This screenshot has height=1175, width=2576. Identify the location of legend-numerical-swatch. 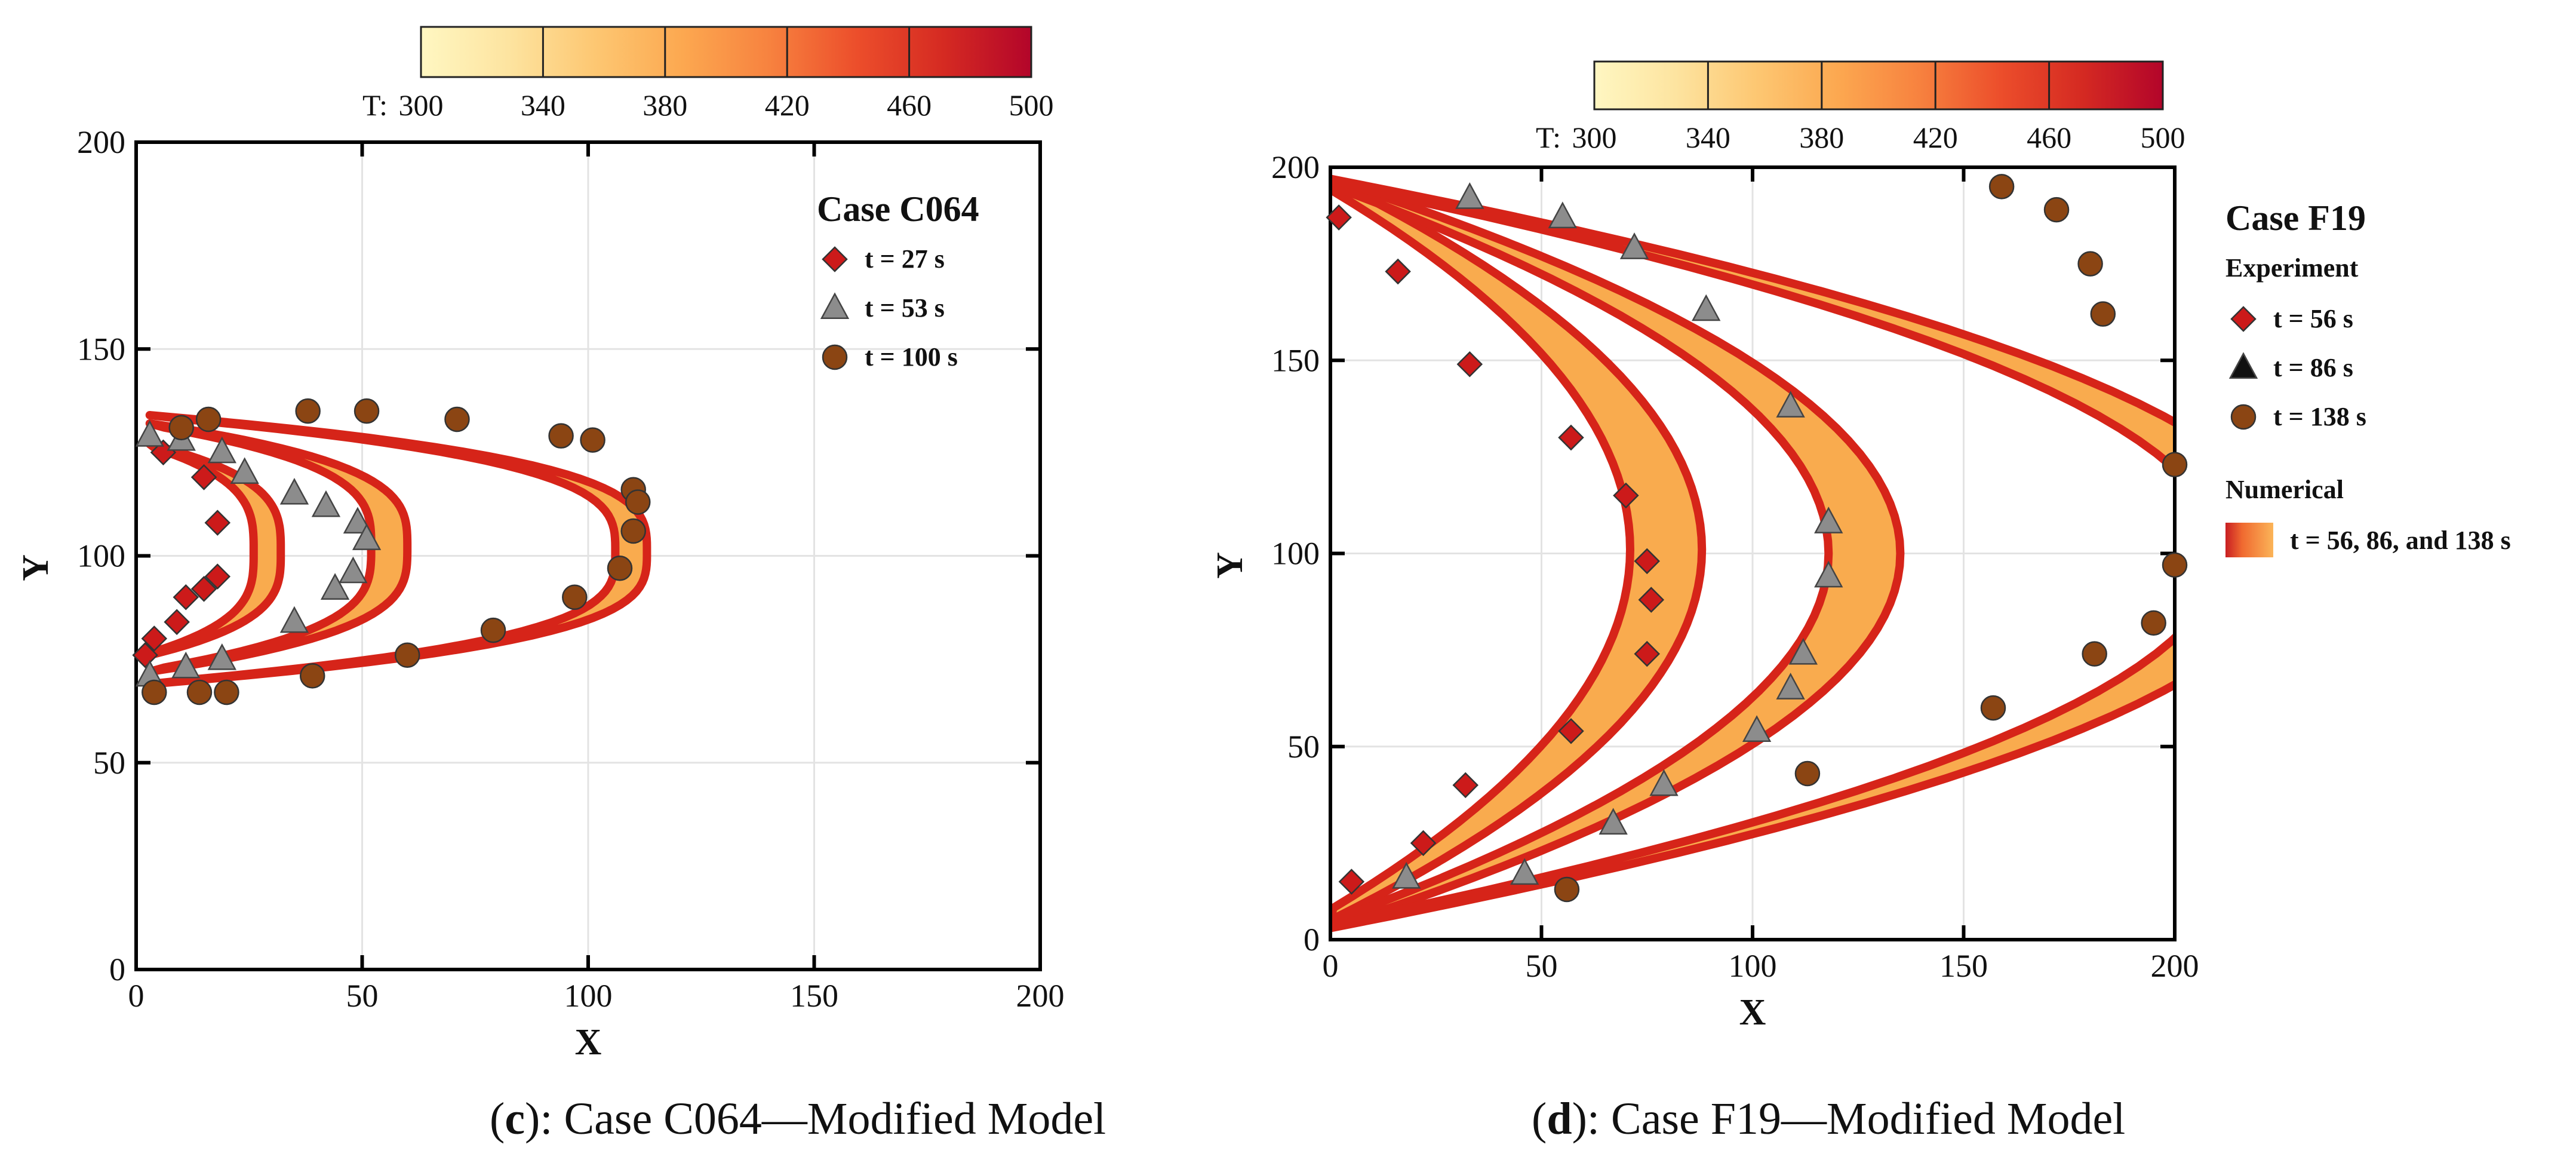
(2249, 540).